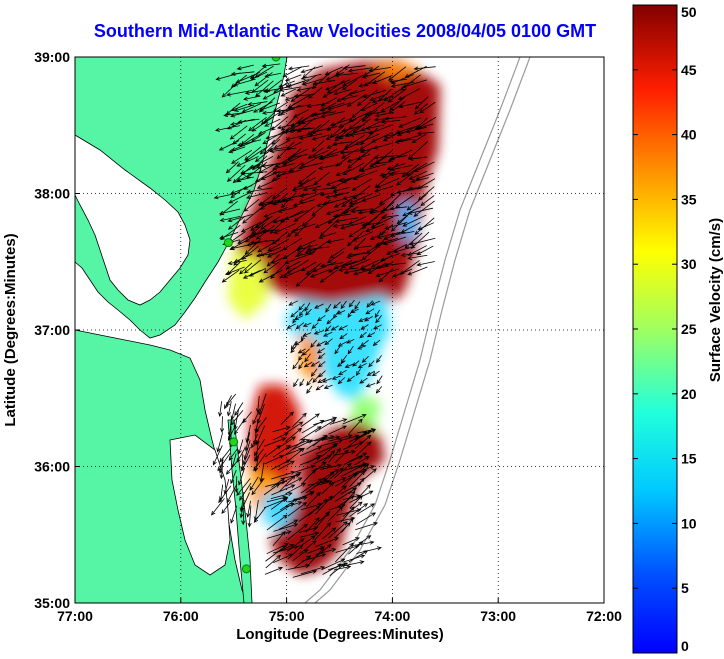 This screenshot has height=659, width=724. What do you see at coordinates (689, 459) in the screenshot?
I see `colorbar-tick-label: 15` at bounding box center [689, 459].